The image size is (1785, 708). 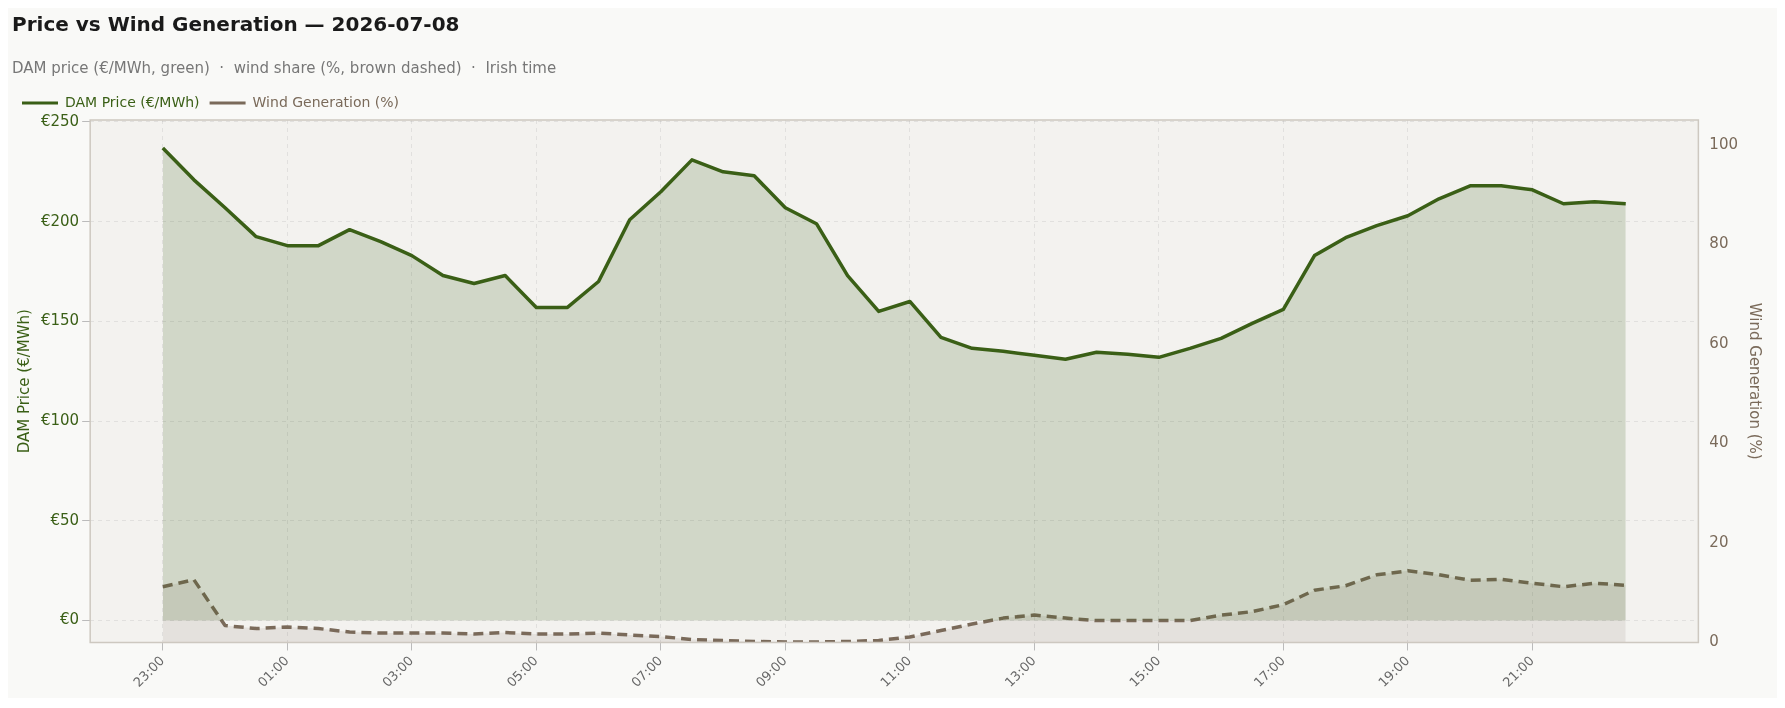 What do you see at coordinates (1719, 541) in the screenshot?
I see `y2-tick-label: 20` at bounding box center [1719, 541].